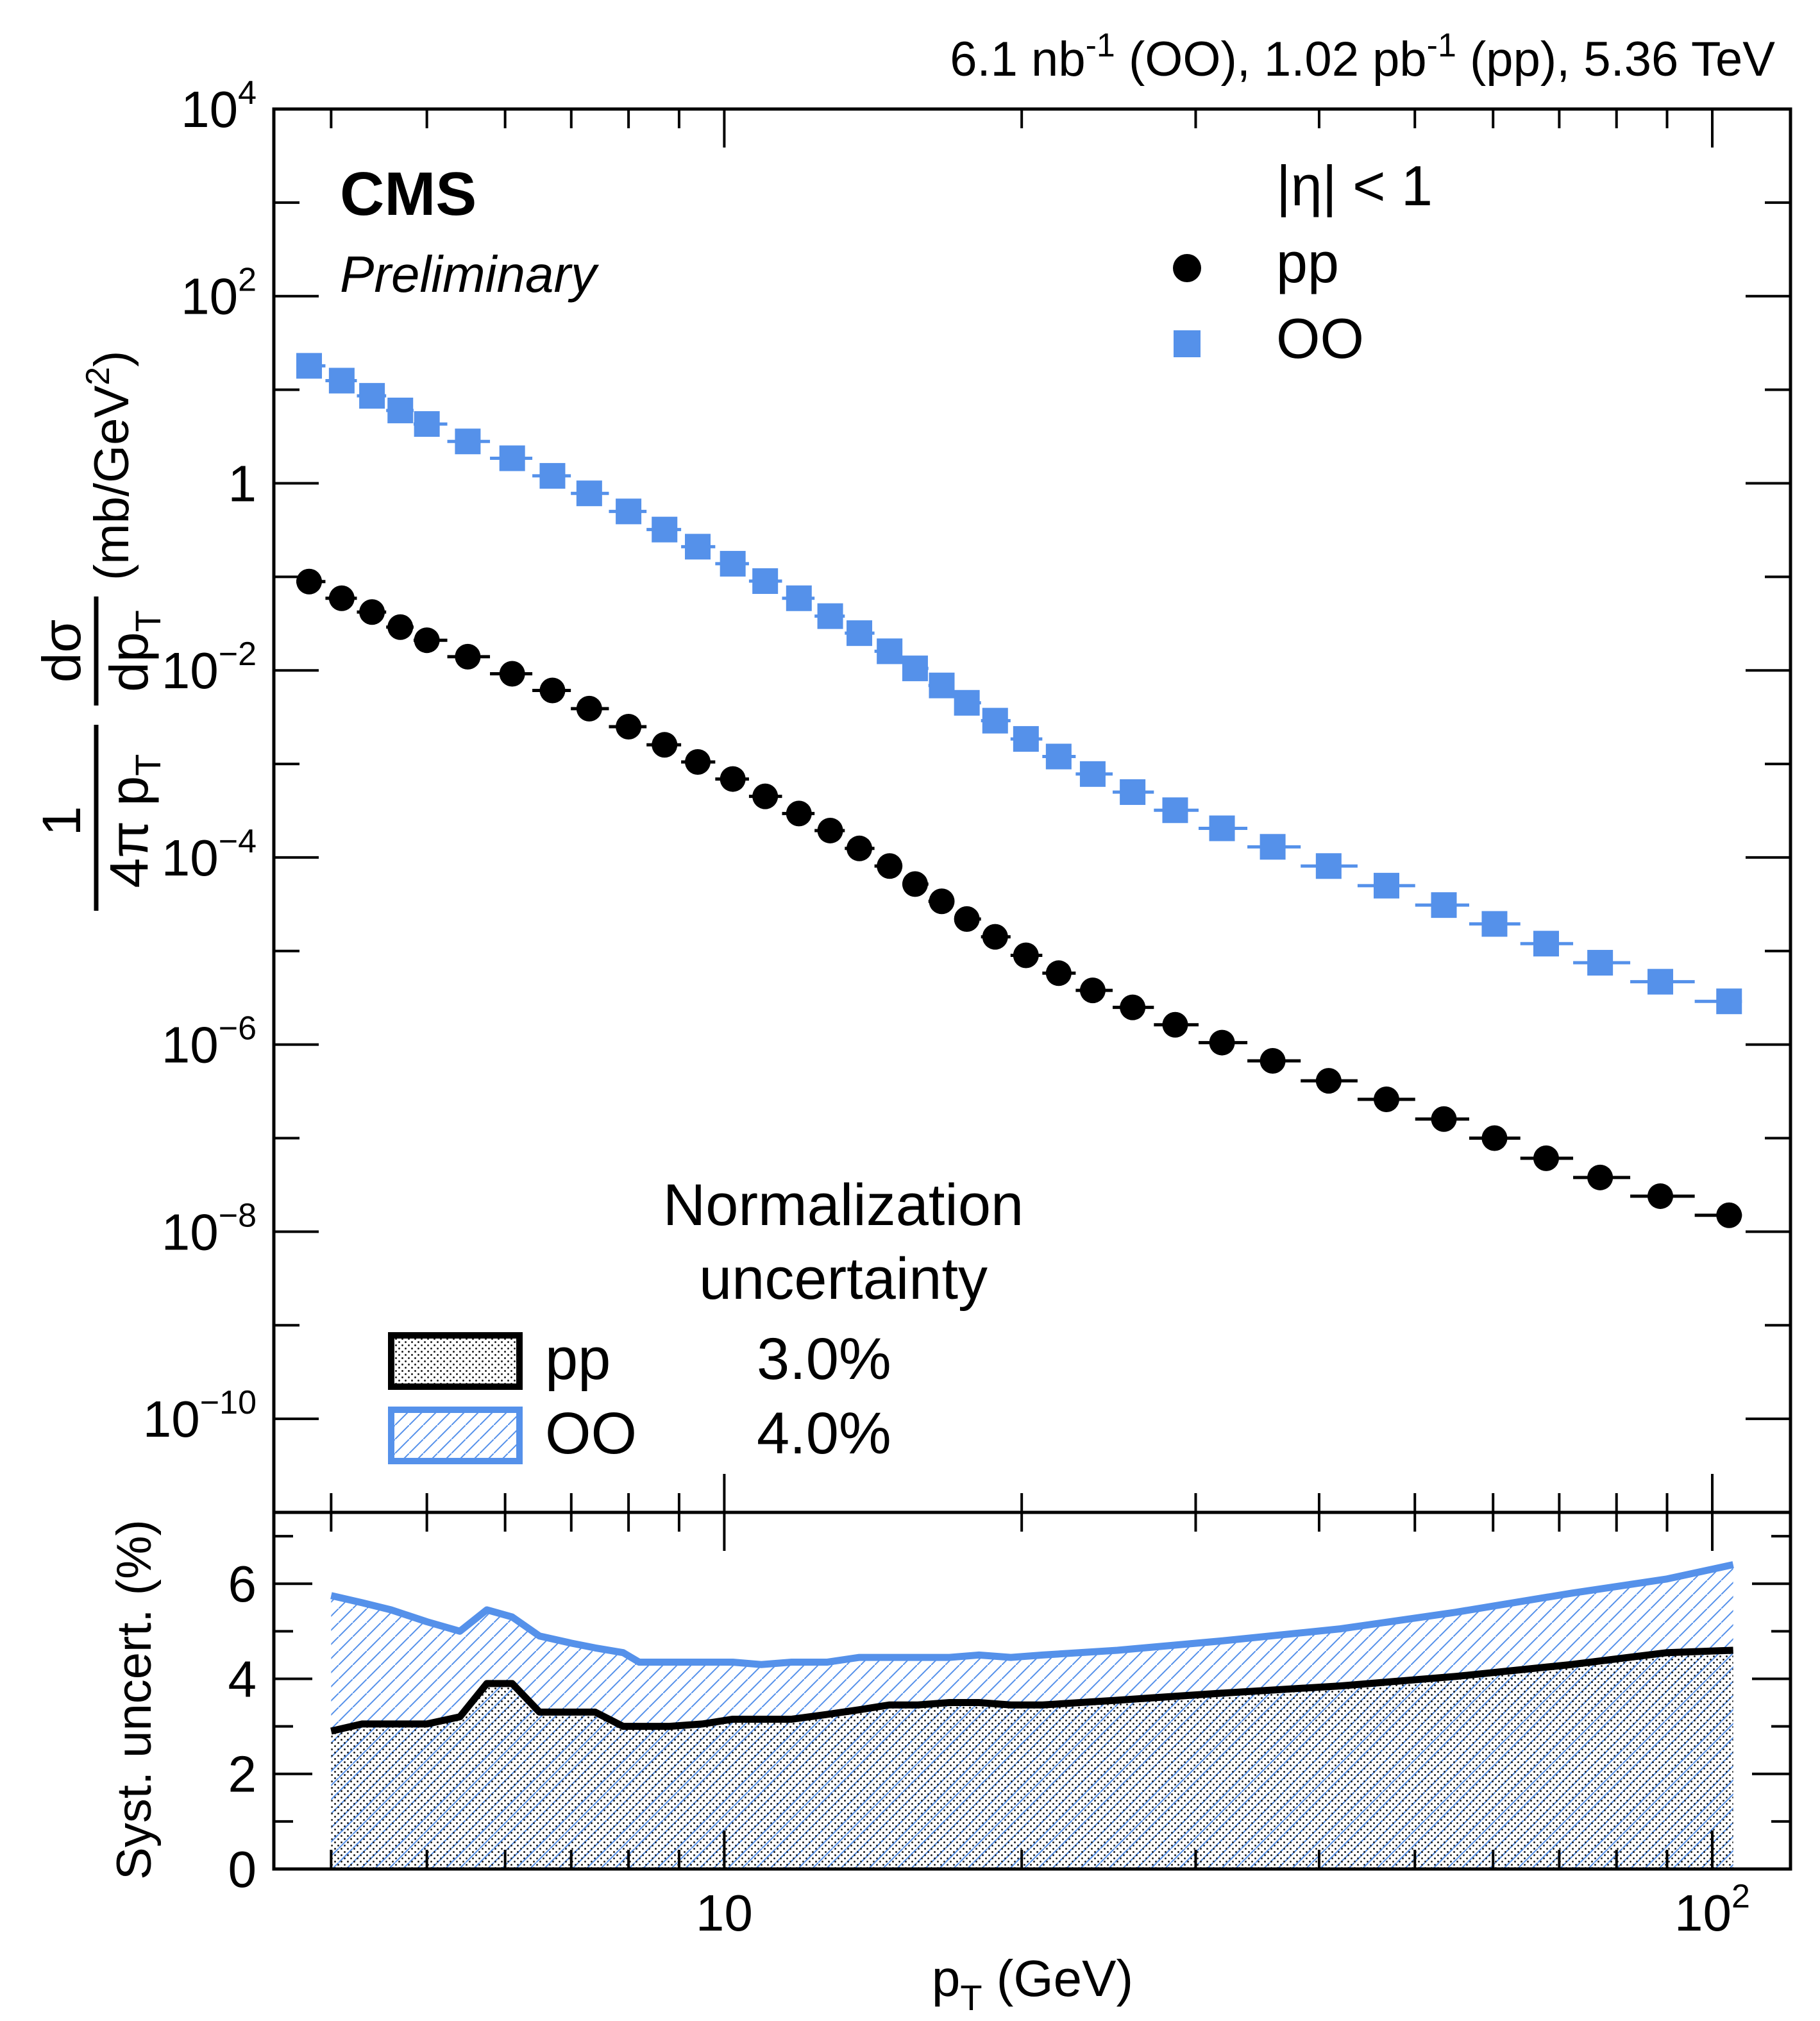 The width and height of the screenshot is (1820, 2021). Describe the element at coordinates (242, 1726) in the screenshot. I see `systematics-y-tick-labels: 0 2 4 6` at that location.